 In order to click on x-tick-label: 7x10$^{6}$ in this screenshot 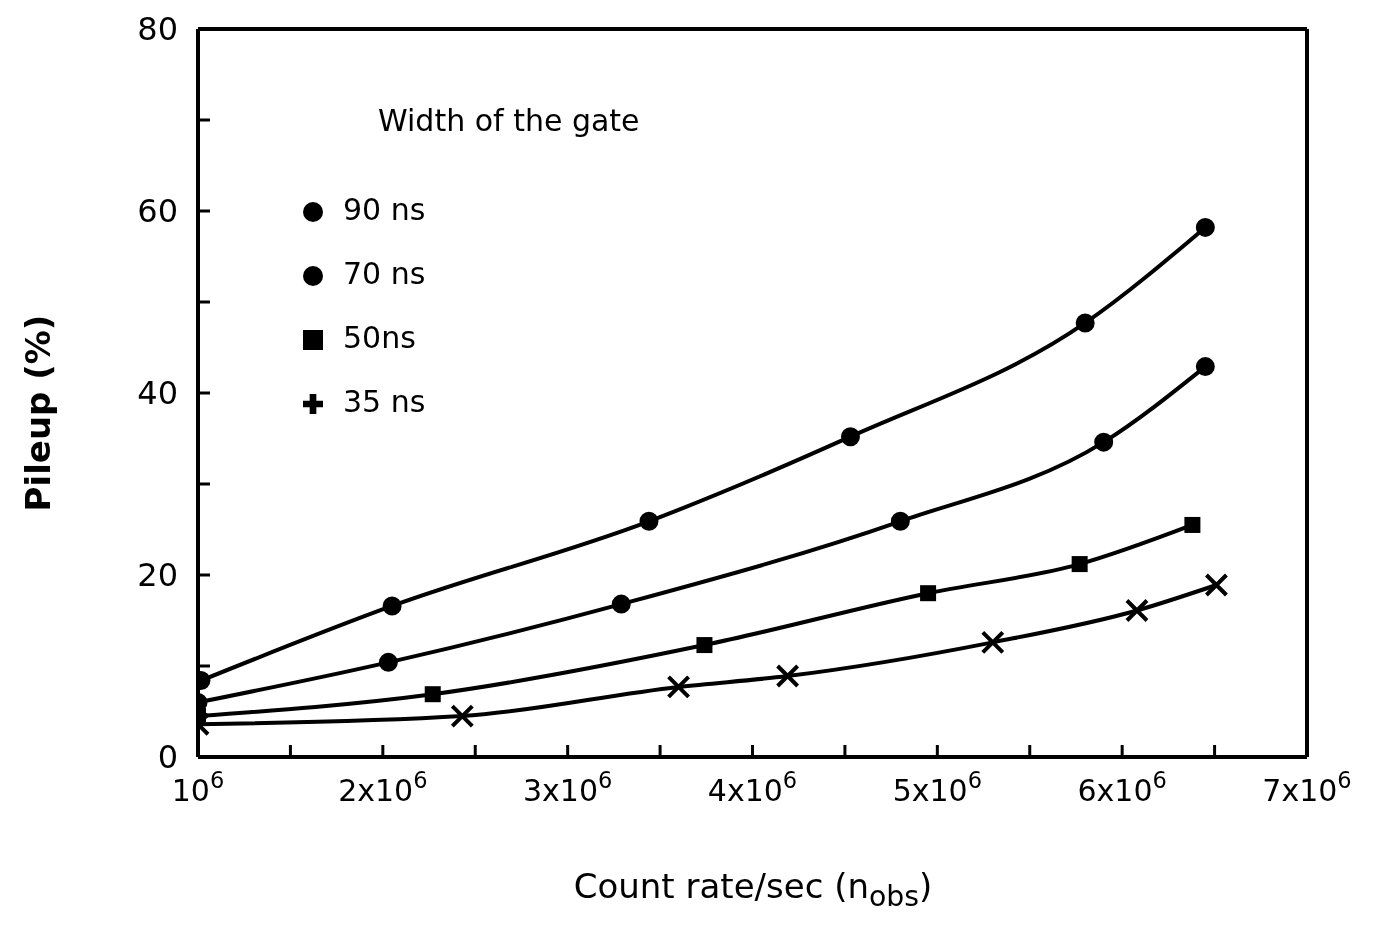, I will do `click(1307, 787)`.